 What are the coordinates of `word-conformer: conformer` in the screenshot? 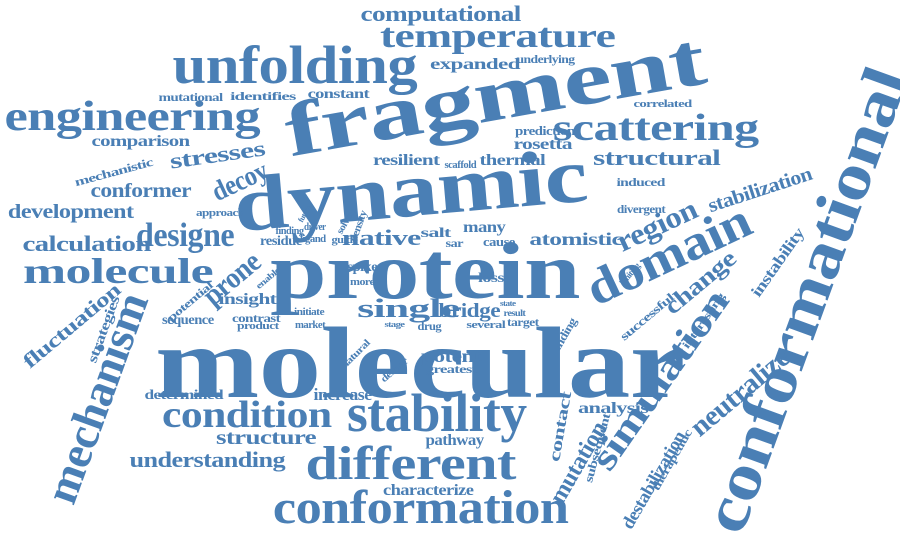 It's located at (140, 191).